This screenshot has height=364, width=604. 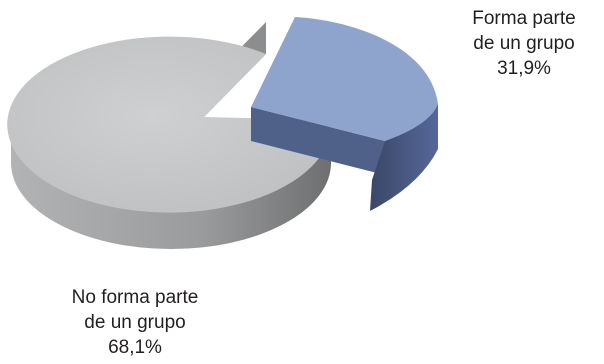 I want to click on pie-slice-forma-parte-inner-wall, so click(x=318, y=141).